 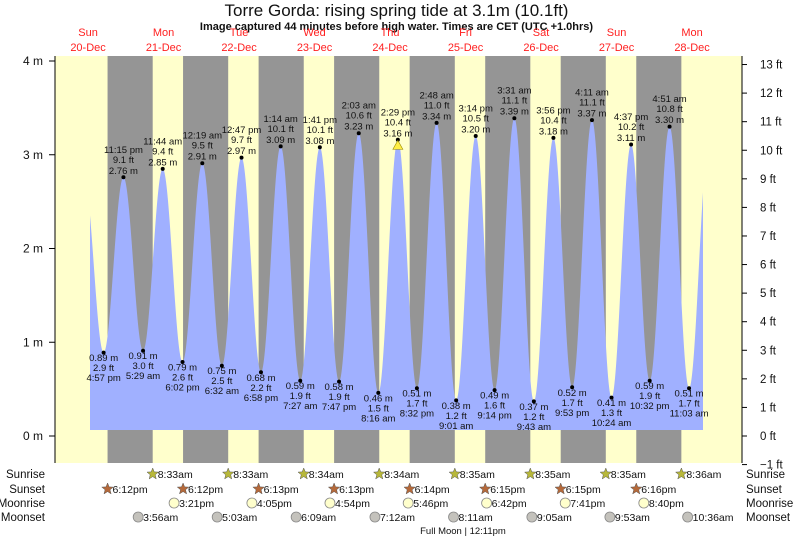 What do you see at coordinates (314, 33) in the screenshot?
I see `day-name-label: Wed` at bounding box center [314, 33].